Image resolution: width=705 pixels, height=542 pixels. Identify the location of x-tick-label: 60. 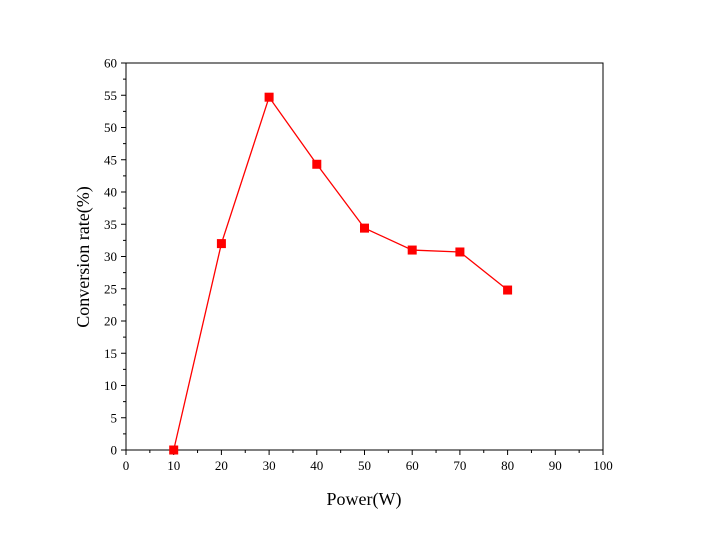
(412, 465).